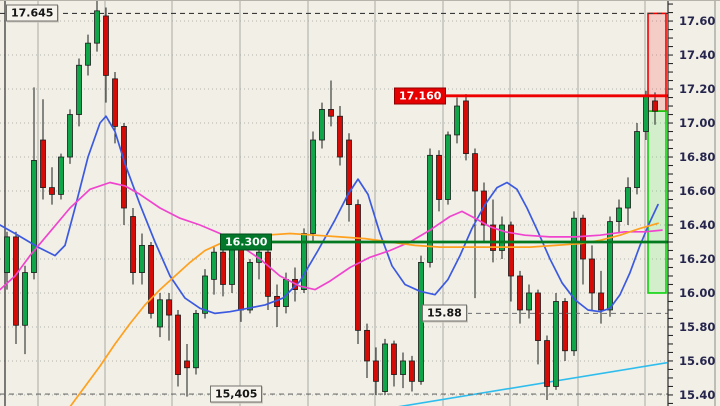 The image size is (720, 406). I want to click on axis-price-label: 16.60, so click(697, 191).